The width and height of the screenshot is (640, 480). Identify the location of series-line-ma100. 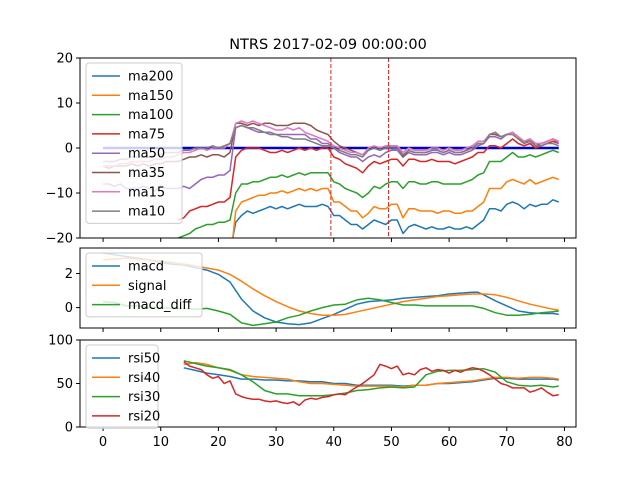
(368, 193).